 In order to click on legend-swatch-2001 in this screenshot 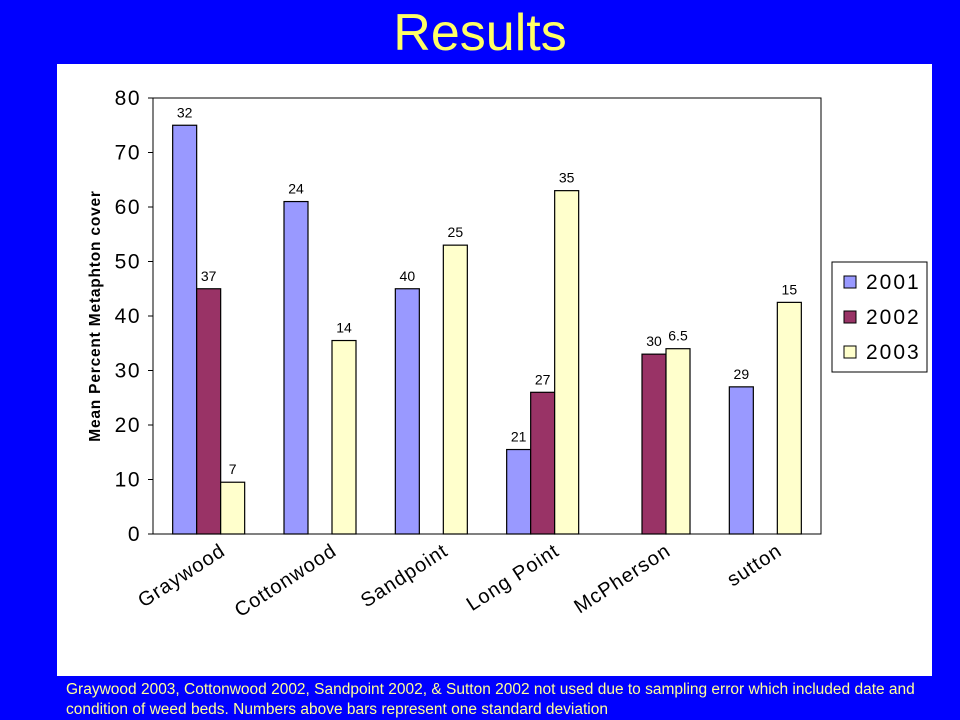, I will do `click(850, 282)`.